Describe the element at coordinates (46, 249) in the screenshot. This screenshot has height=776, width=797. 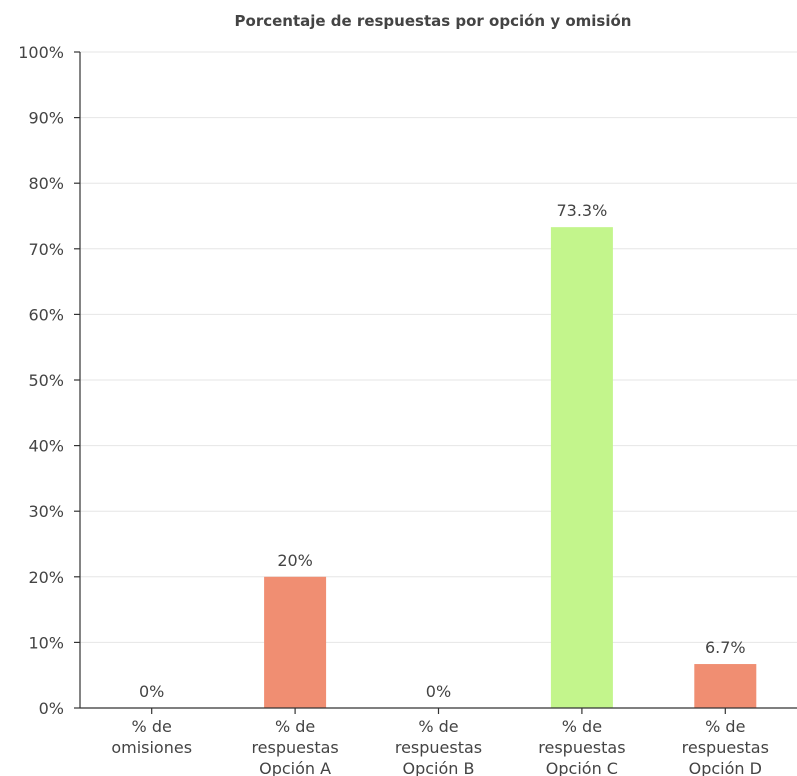
I see `y-tick-label: 70%` at that location.